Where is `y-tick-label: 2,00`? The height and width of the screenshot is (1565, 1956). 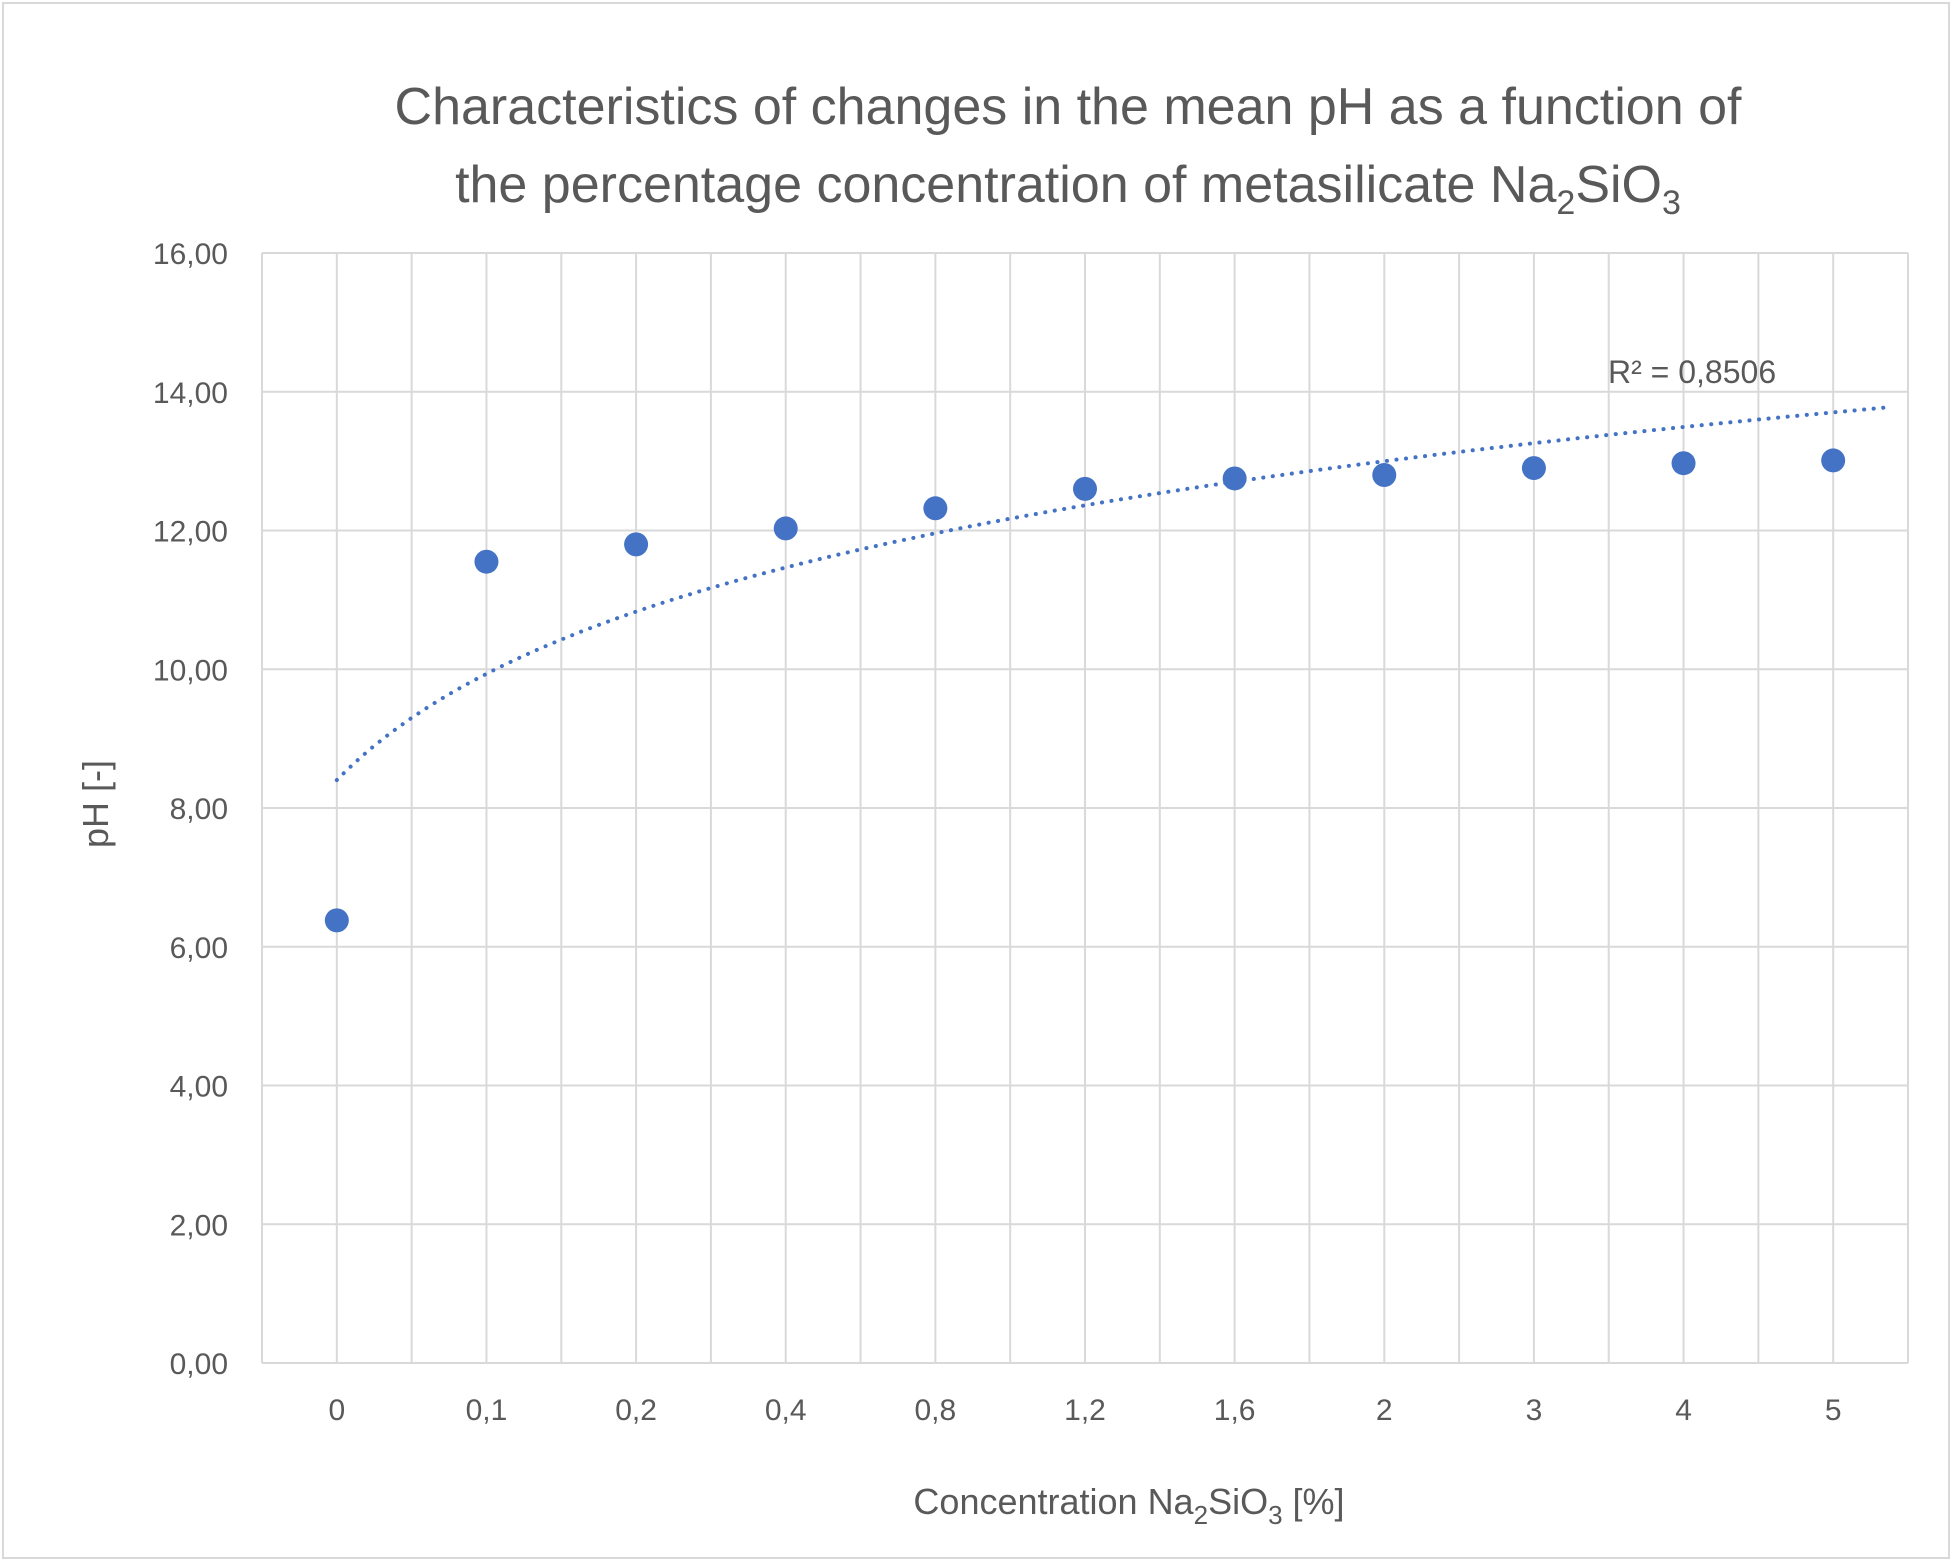 y-tick-label: 2,00 is located at coordinates (199, 1225).